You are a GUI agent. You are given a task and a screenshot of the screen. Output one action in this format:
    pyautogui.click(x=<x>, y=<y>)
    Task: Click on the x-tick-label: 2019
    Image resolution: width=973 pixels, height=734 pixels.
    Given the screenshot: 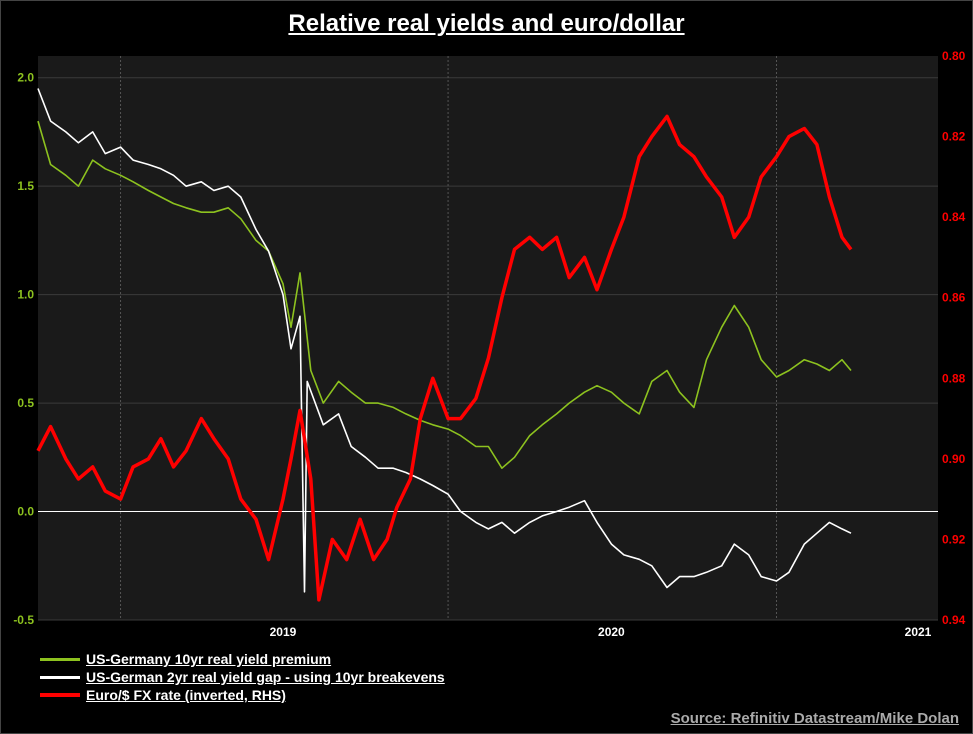 What is the action you would take?
    pyautogui.click(x=283, y=632)
    